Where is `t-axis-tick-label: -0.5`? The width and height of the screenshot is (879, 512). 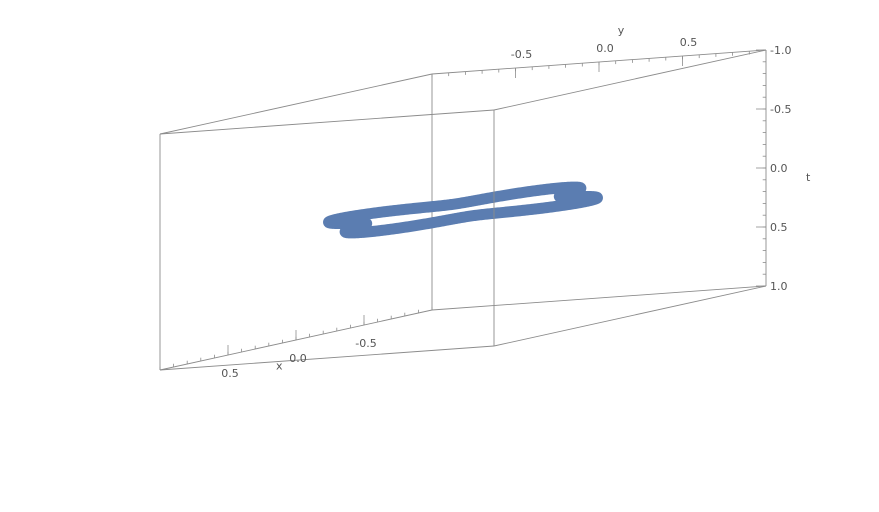 t-axis-tick-label: -0.5 is located at coordinates (780, 109).